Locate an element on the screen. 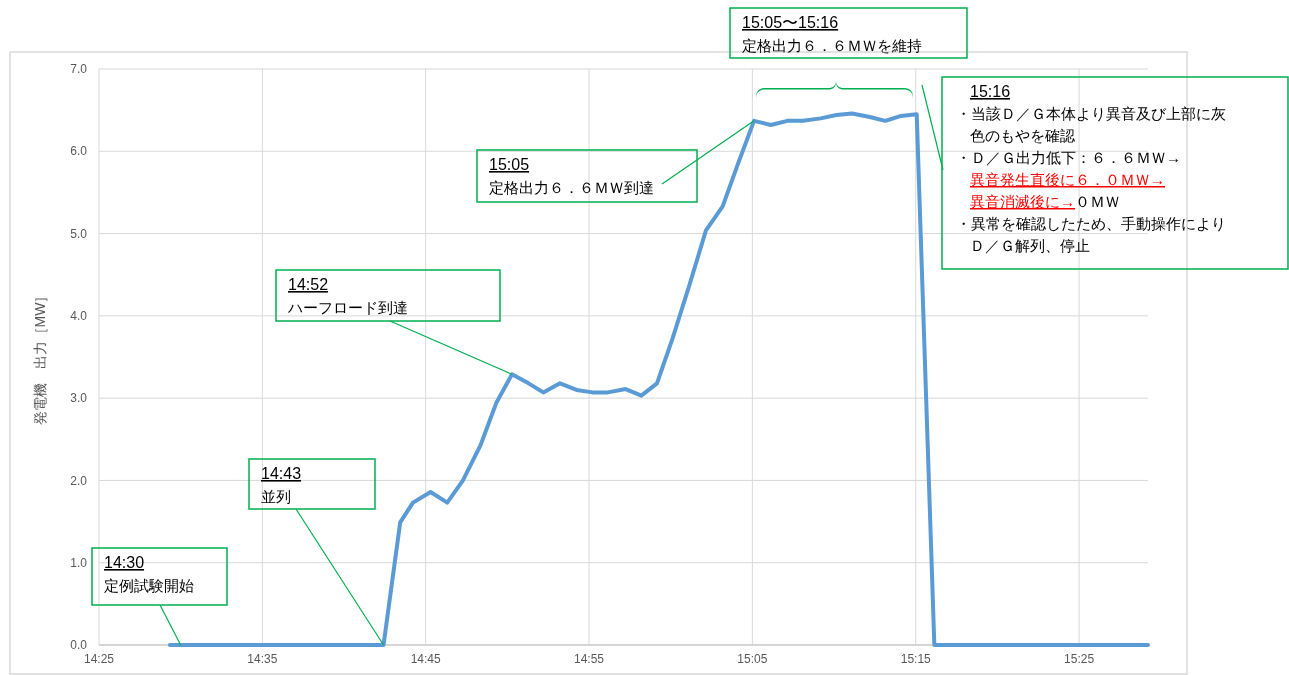  x-tick-label: 14:35 is located at coordinates (262, 659).